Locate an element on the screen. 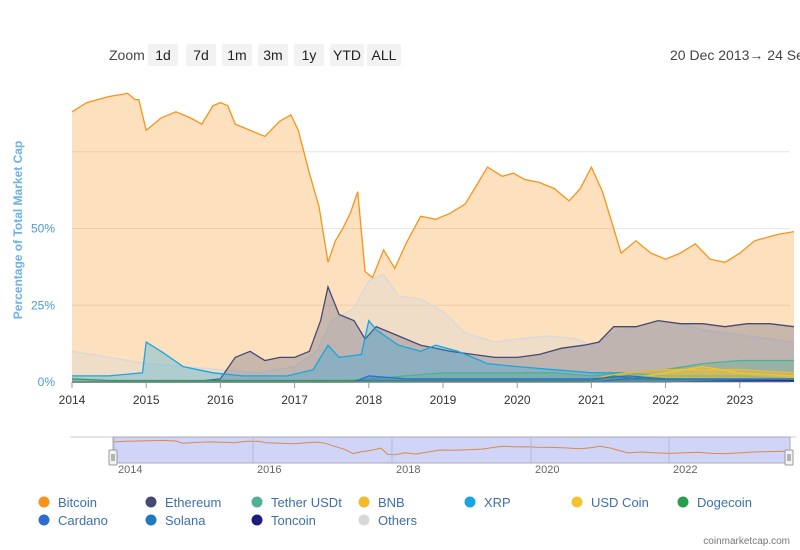 The height and width of the screenshot is (550, 800). legend-label: Cardano is located at coordinates (83, 520).